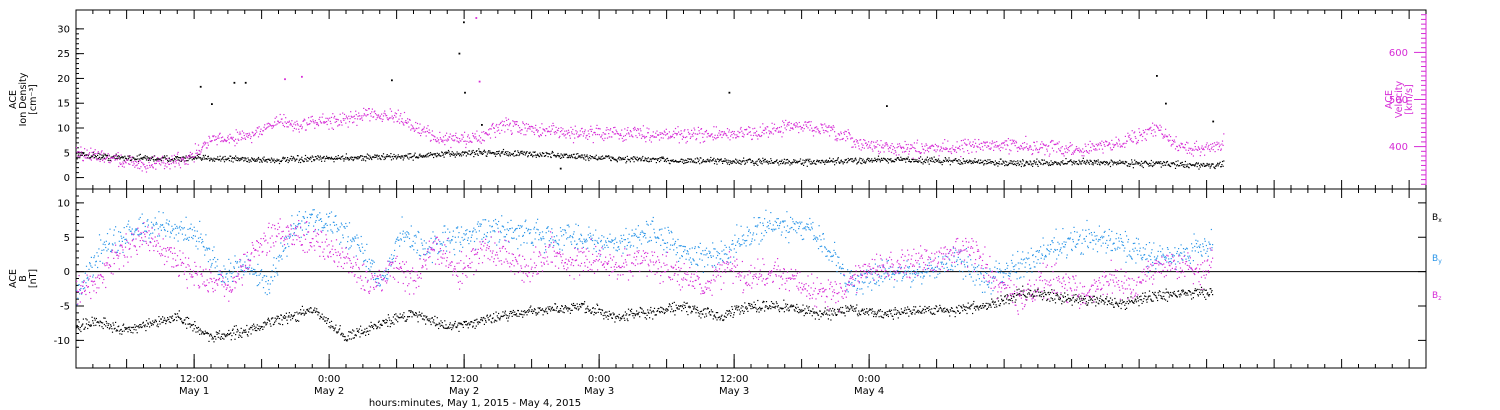  I want to click on density-axis-label: Ion Density, so click(23, 99).